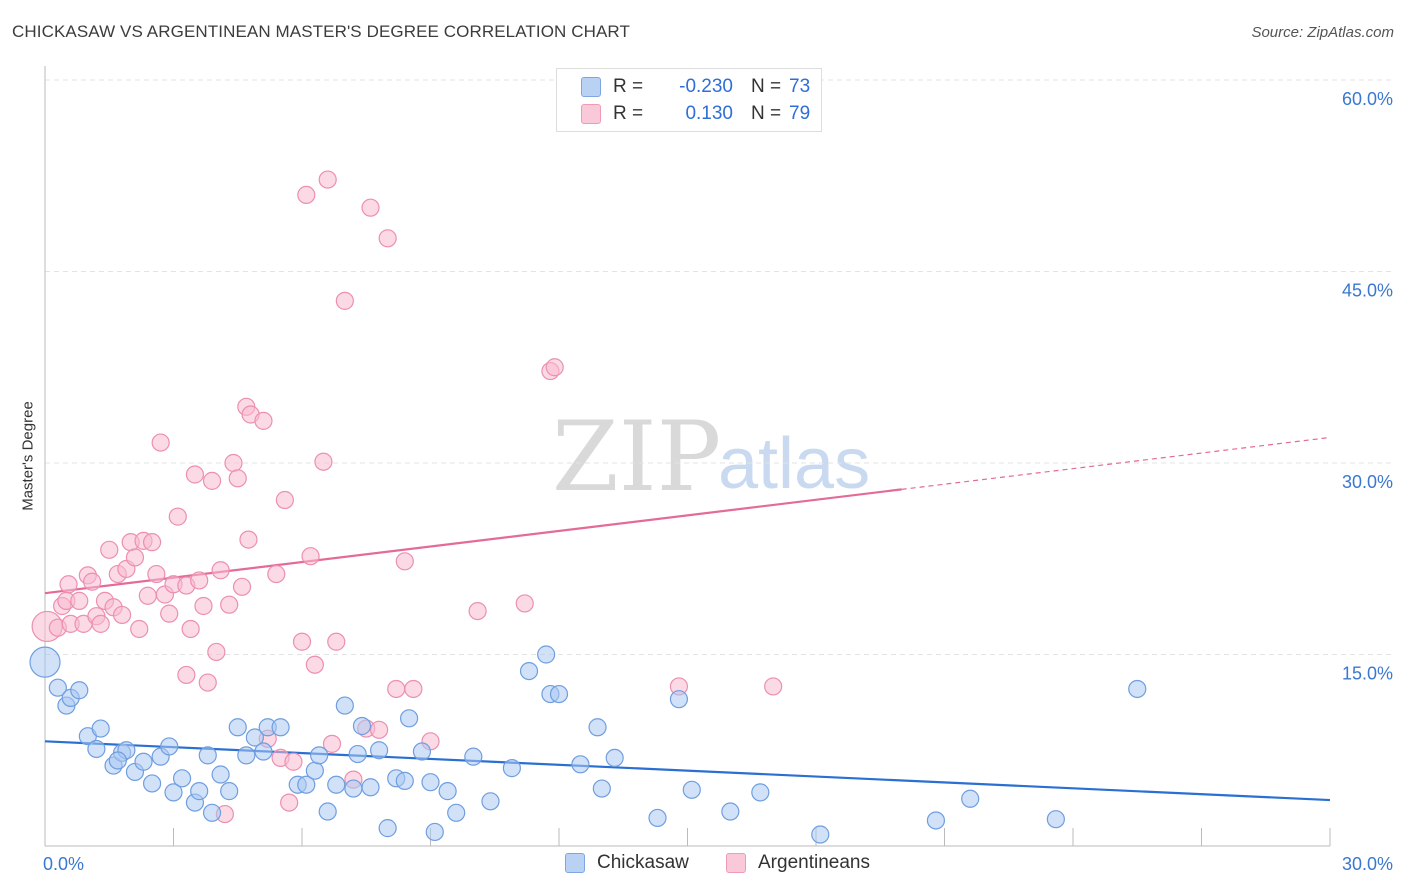  I want to click on legend-n-value: 73, so click(800, 86).